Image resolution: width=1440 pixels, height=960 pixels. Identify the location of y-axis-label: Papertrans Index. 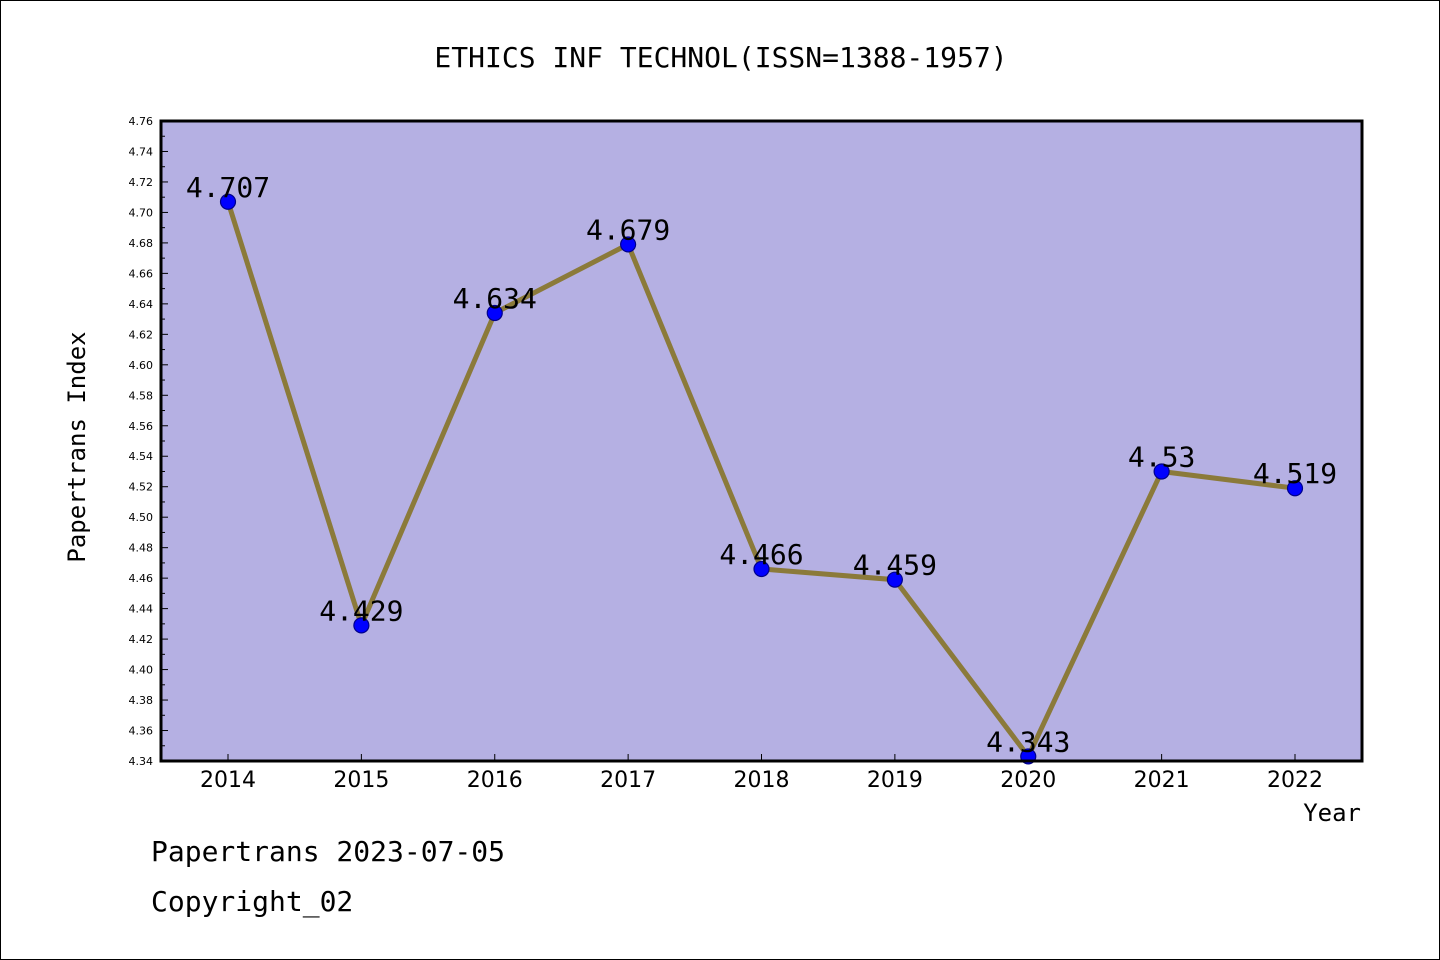
(77, 446).